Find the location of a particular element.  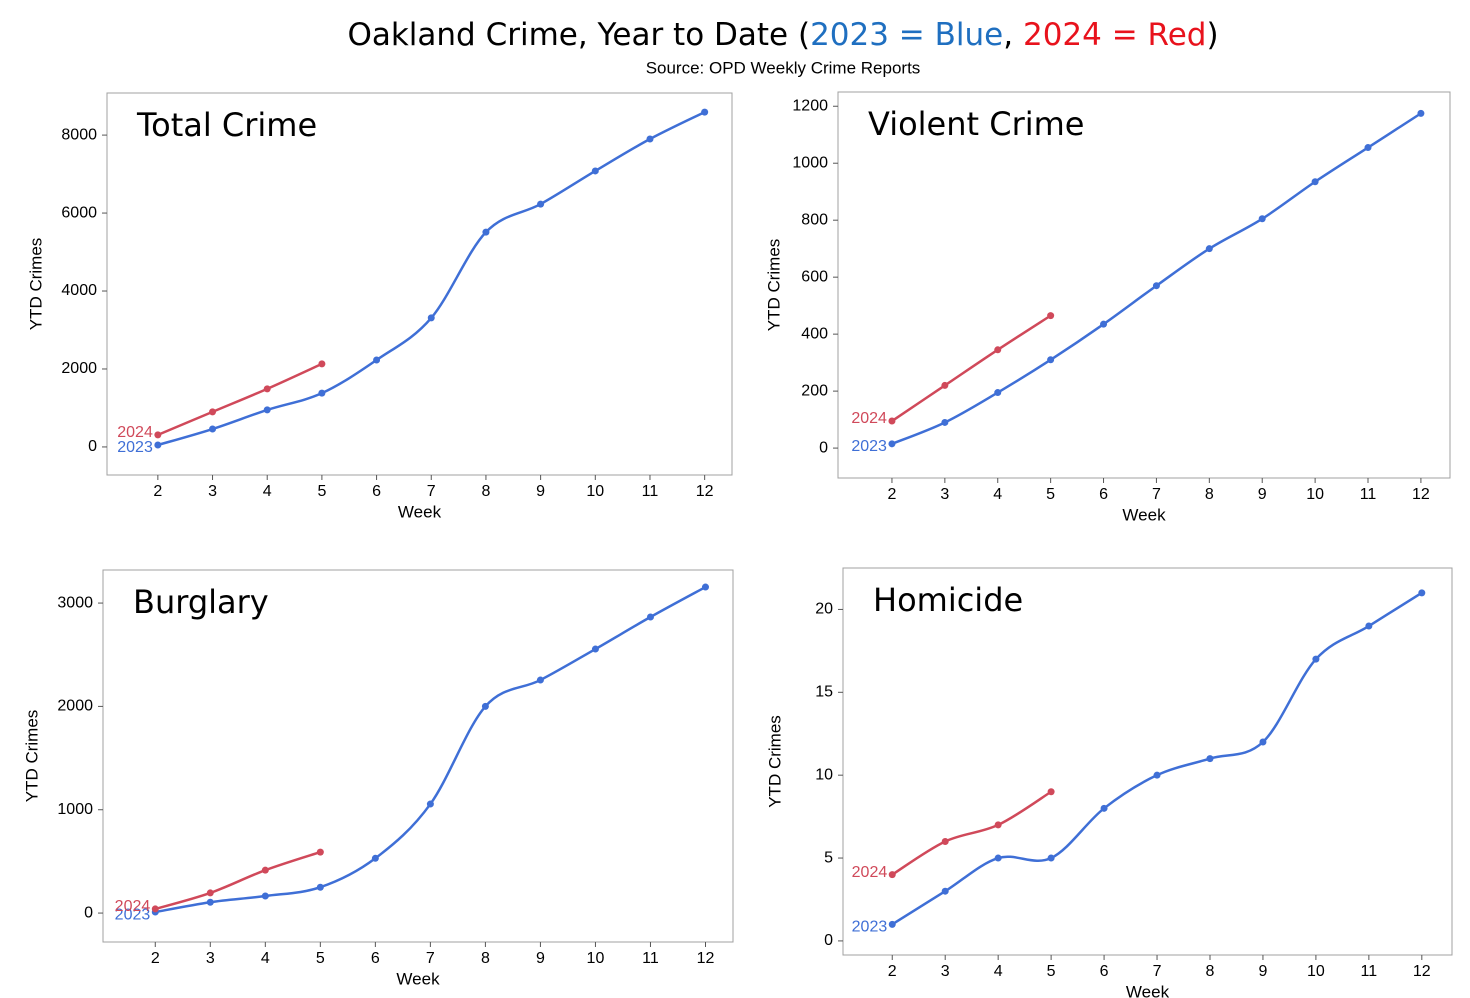

y-tick-label: 8000 is located at coordinates (79, 134).